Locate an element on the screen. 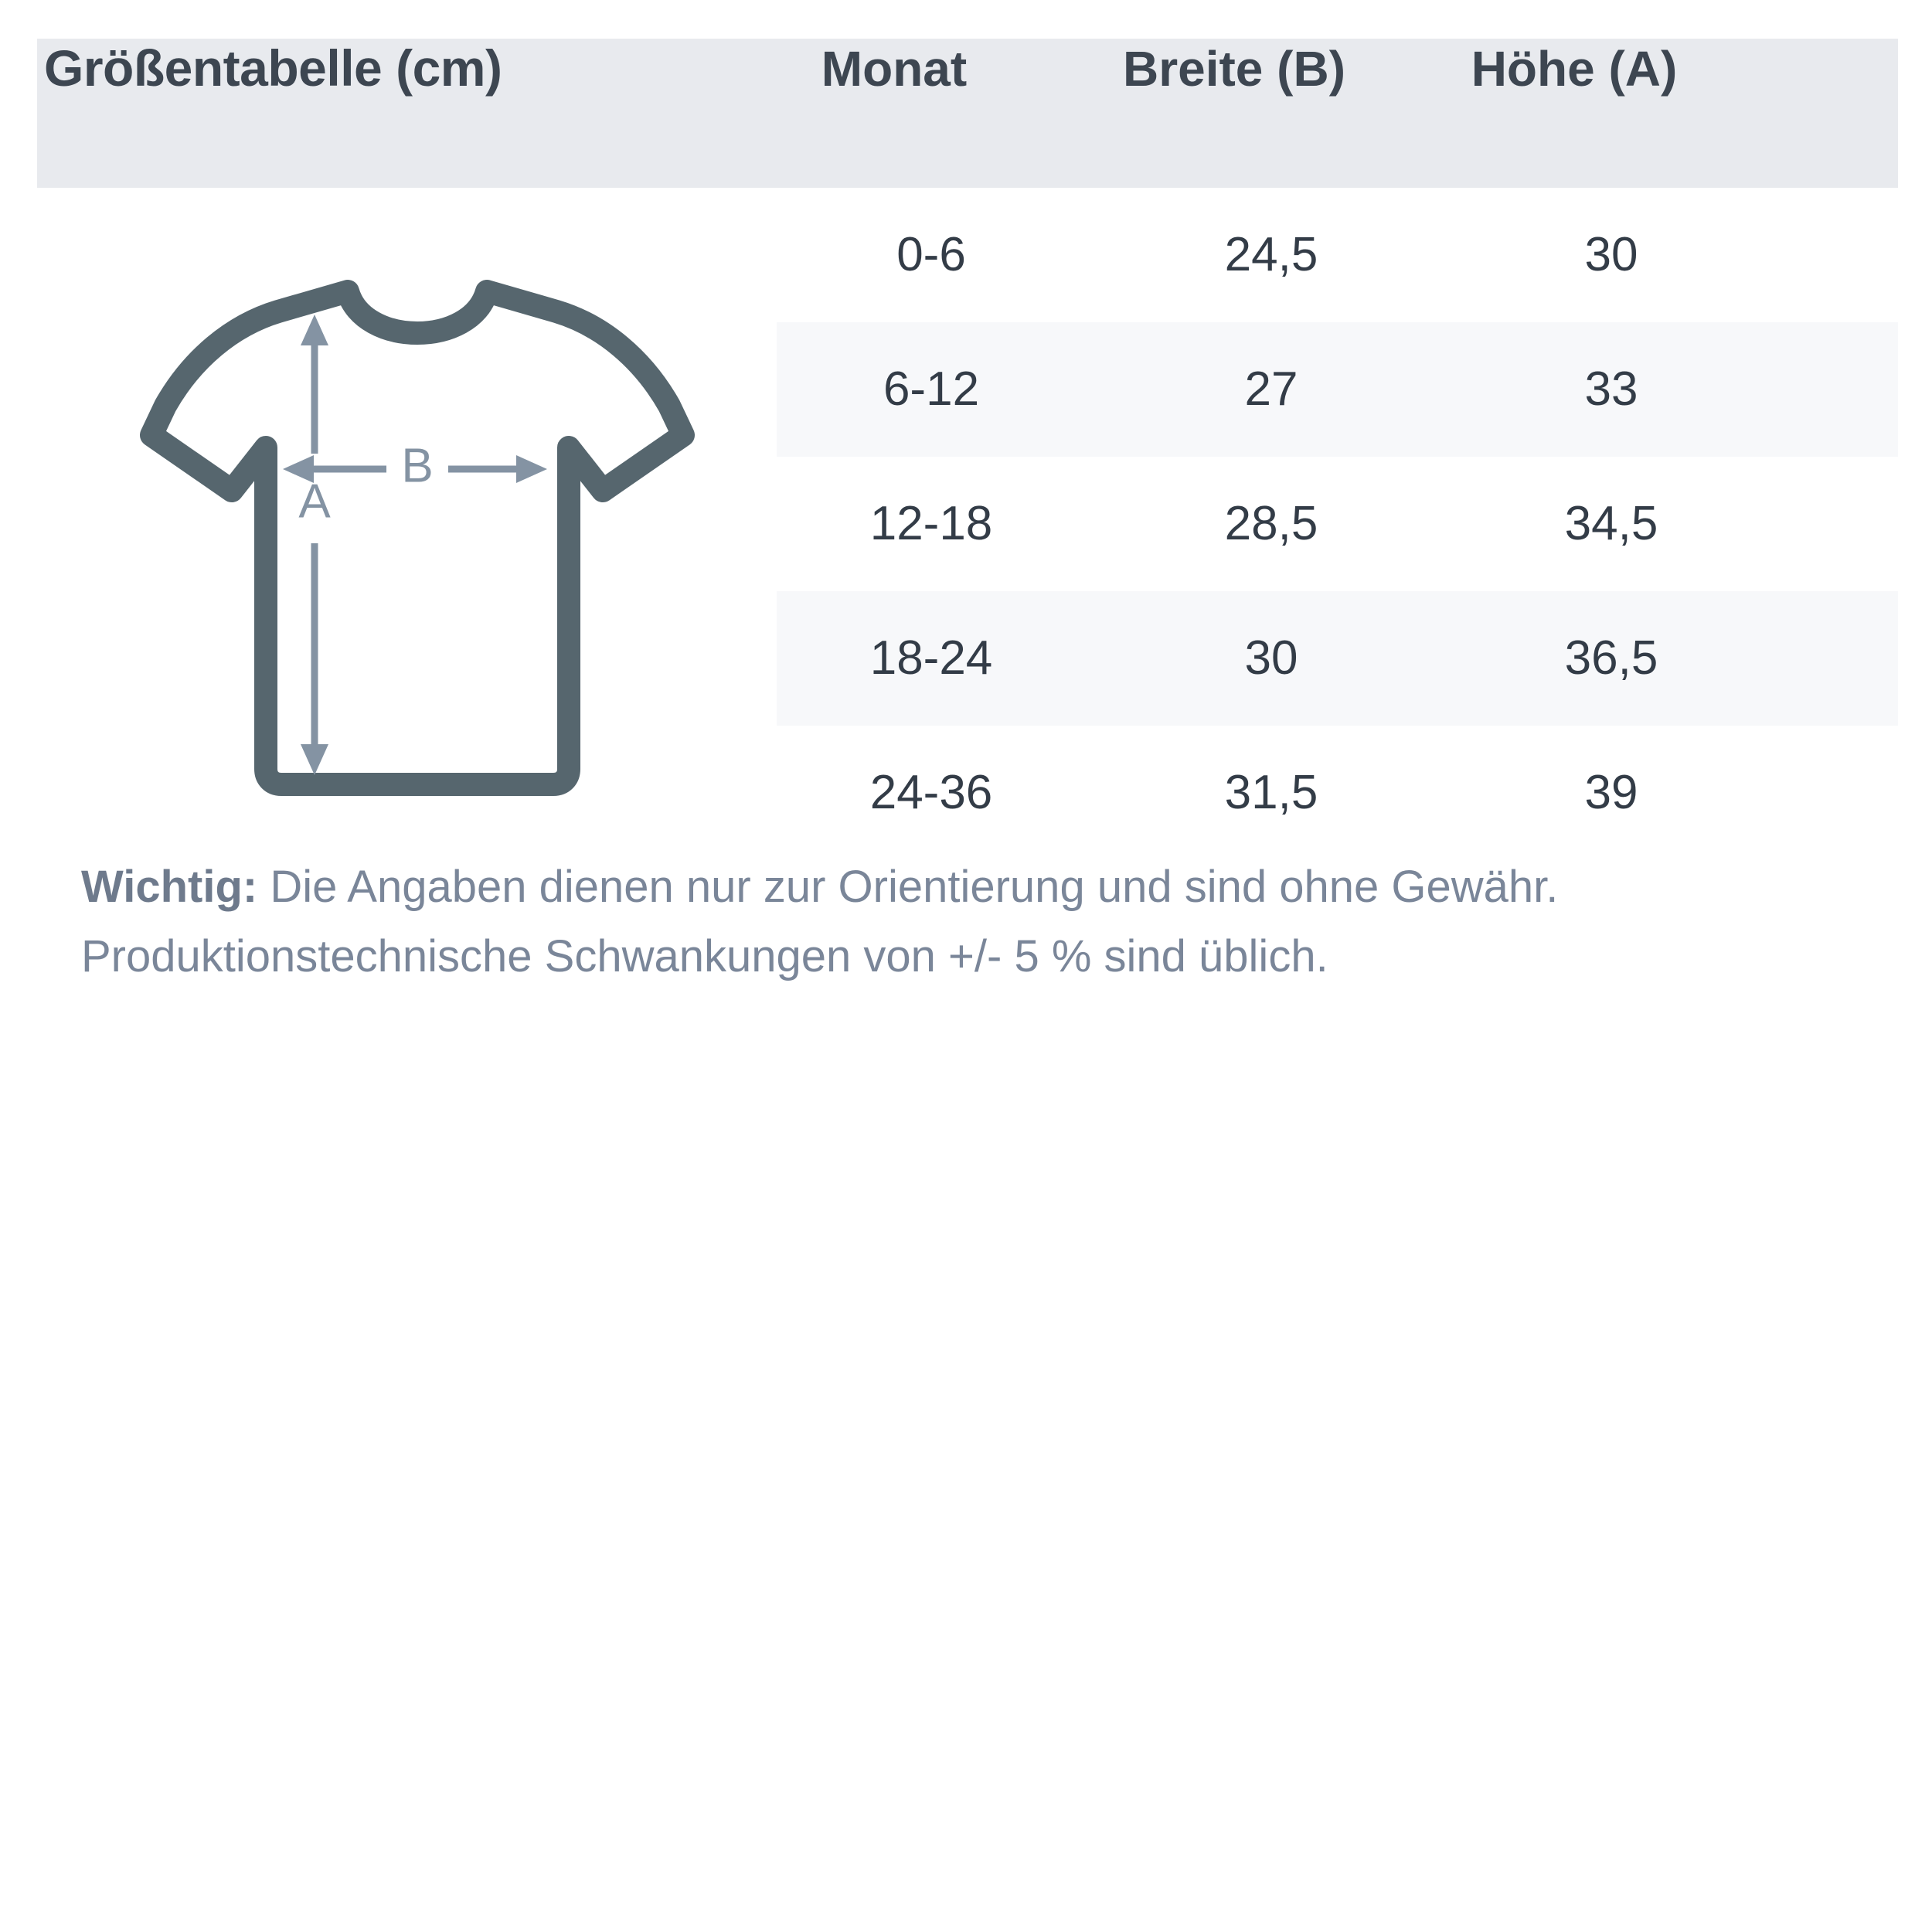 This screenshot has width=1932, height=1932. table-row: 18-24 30 36,5 is located at coordinates (1338, 659).